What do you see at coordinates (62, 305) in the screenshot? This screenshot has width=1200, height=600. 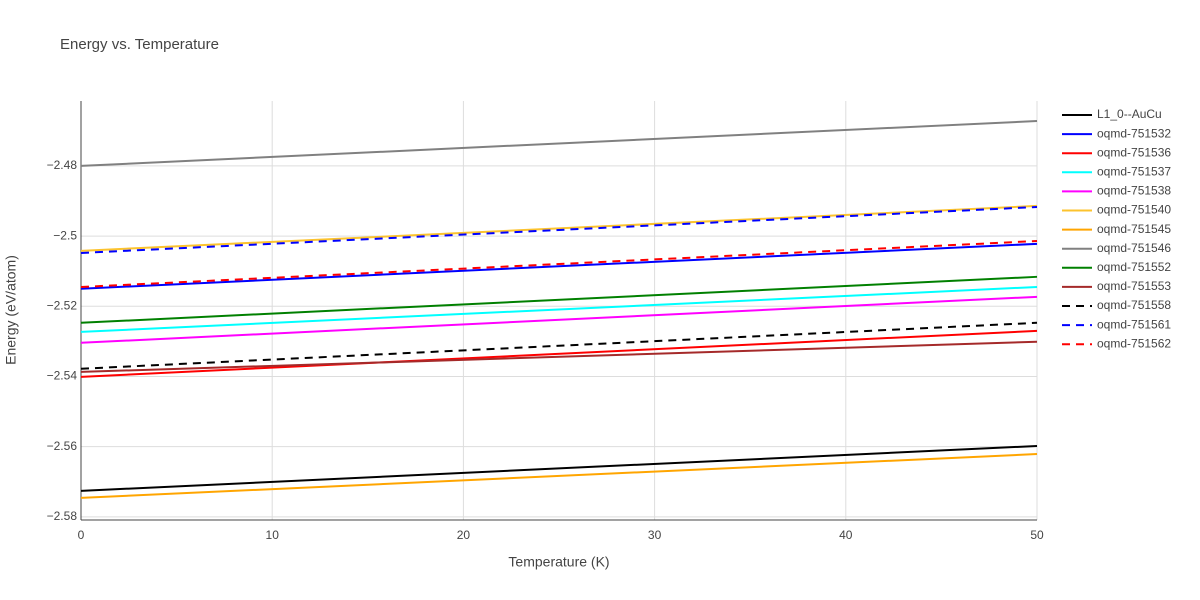 I see `y-tick-label: −2.52` at bounding box center [62, 305].